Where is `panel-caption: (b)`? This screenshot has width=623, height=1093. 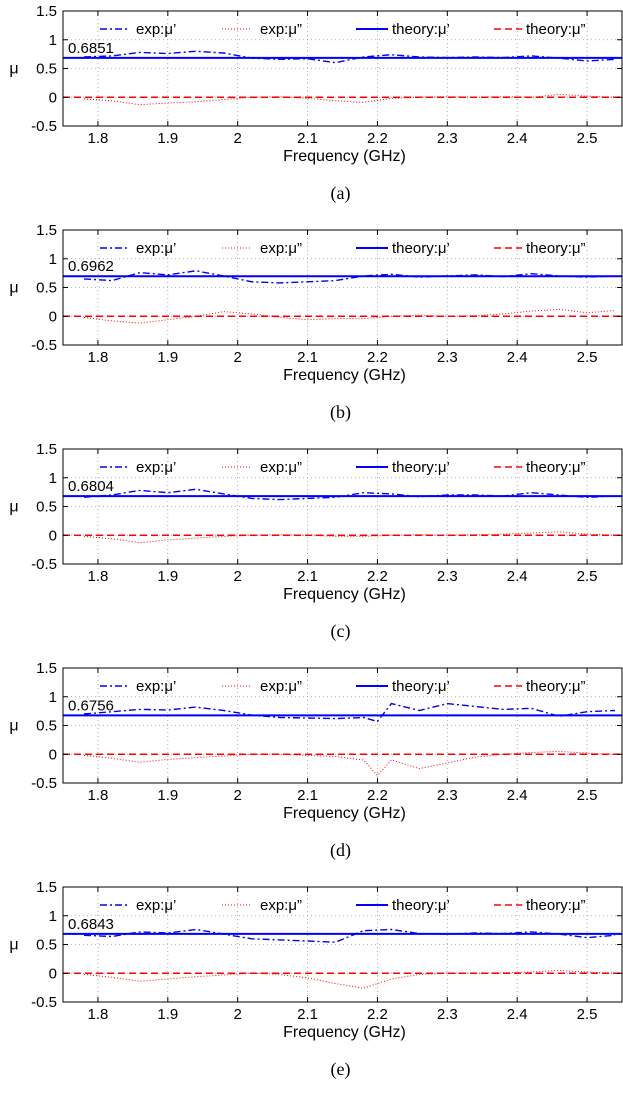 panel-caption: (b) is located at coordinates (340, 412).